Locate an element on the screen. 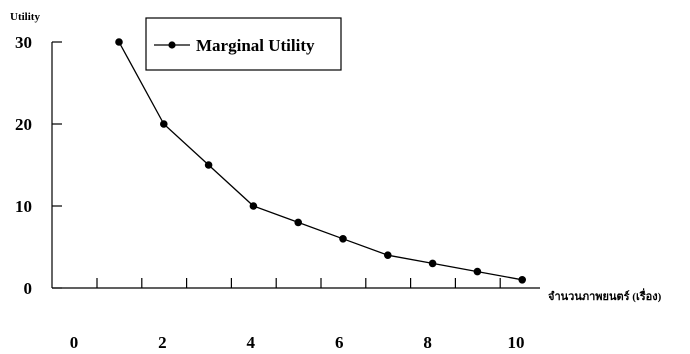 Image resolution: width=690 pixels, height=354 pixels. y-ticks: 0 10 20 30 is located at coordinates (38, 165).